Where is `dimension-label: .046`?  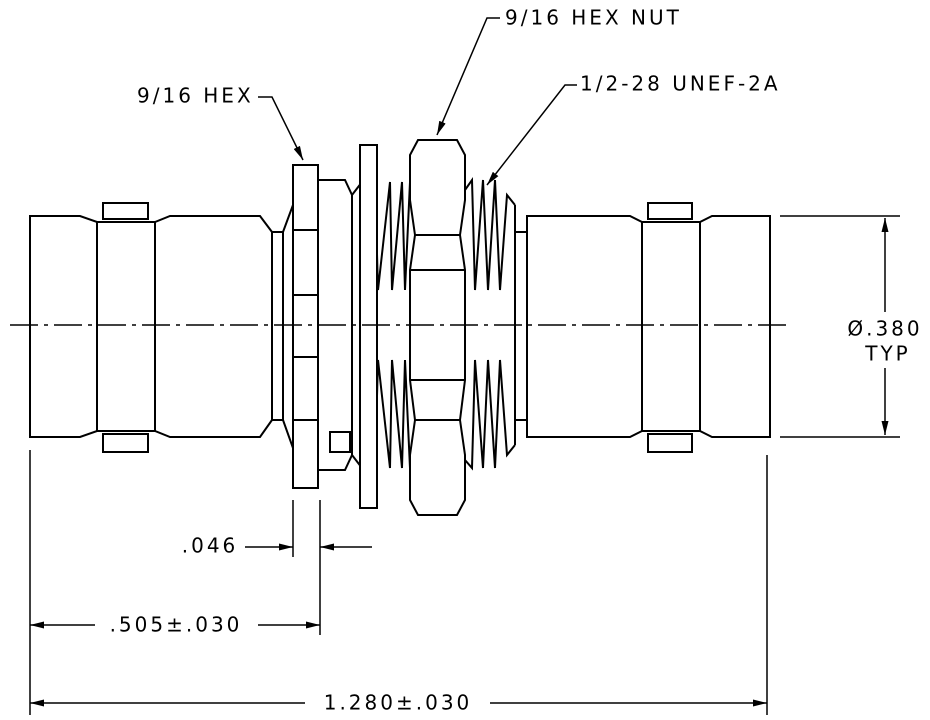 dimension-label: .046 is located at coordinates (210, 546).